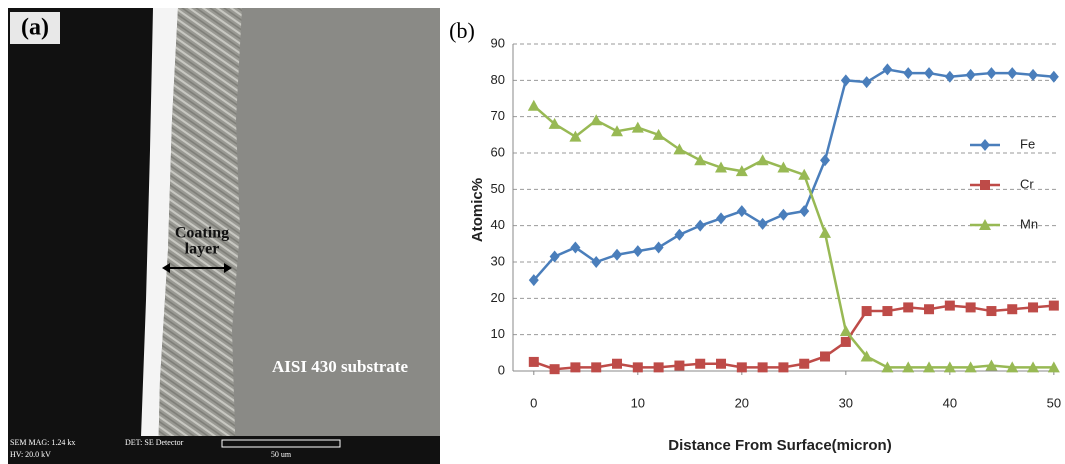 This screenshot has height=464, width=1065. What do you see at coordinates (281, 454) in the screenshot?
I see `scale-text: 50 um` at bounding box center [281, 454].